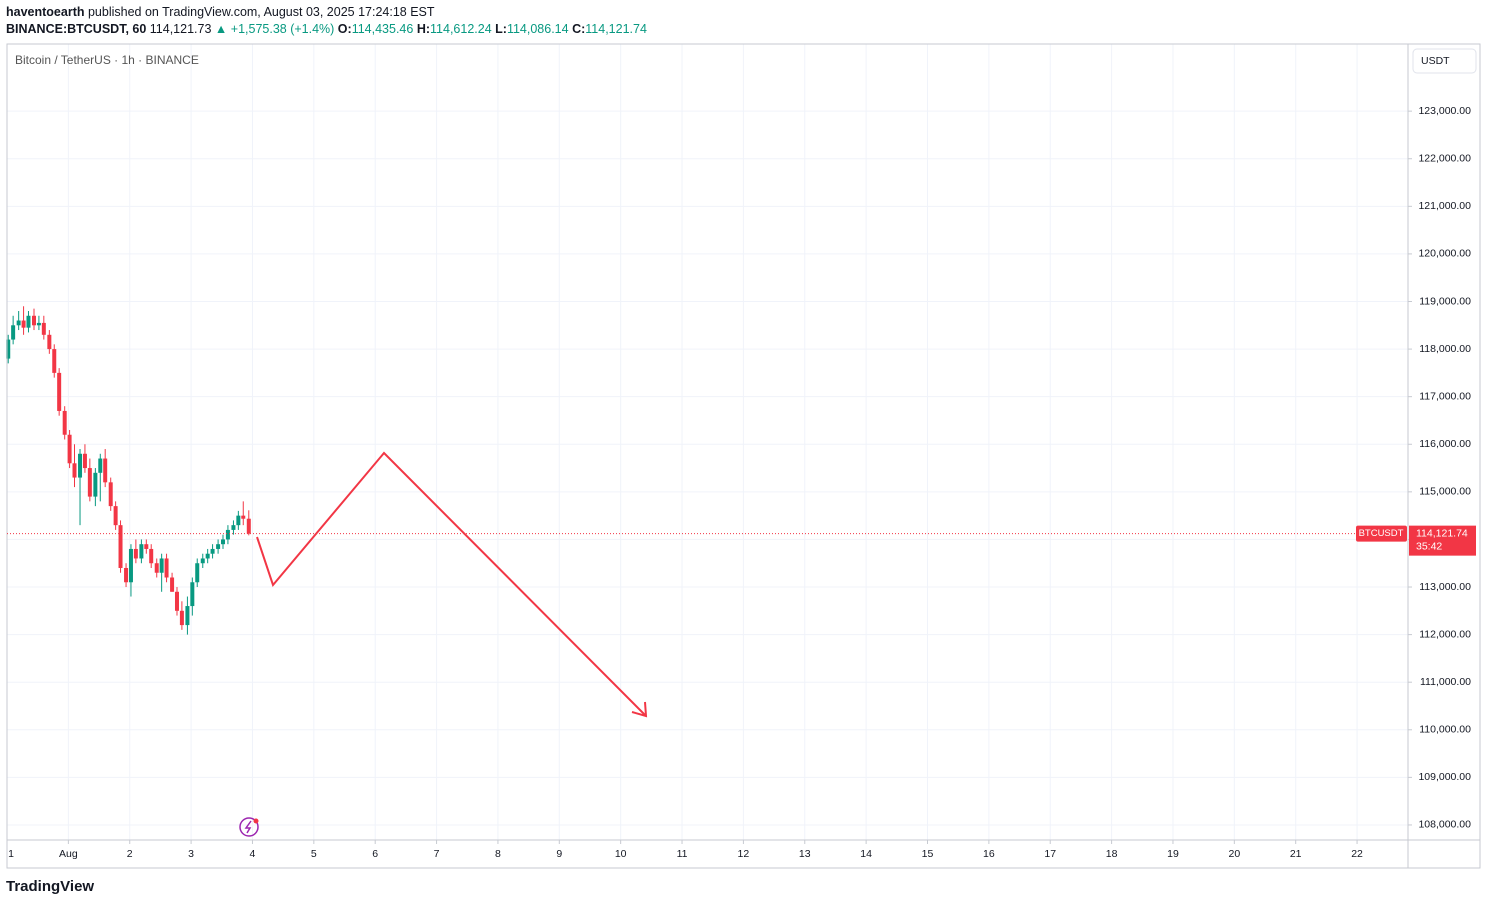  What do you see at coordinates (1296, 854) in the screenshot?
I see `x-tick-label: 21` at bounding box center [1296, 854].